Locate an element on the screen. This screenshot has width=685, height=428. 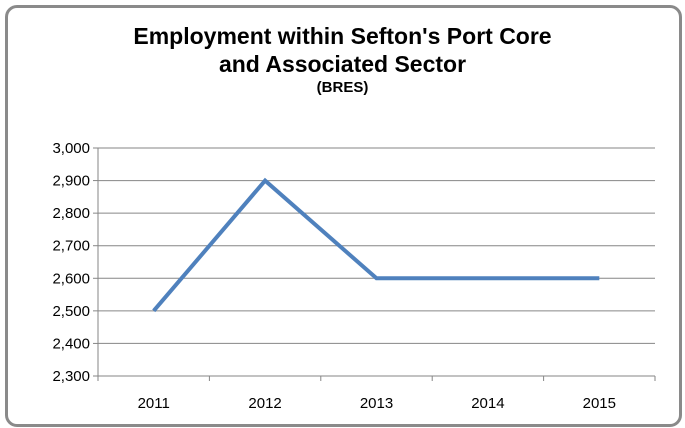
y-tick-label: 2,900 is located at coordinates (71, 181).